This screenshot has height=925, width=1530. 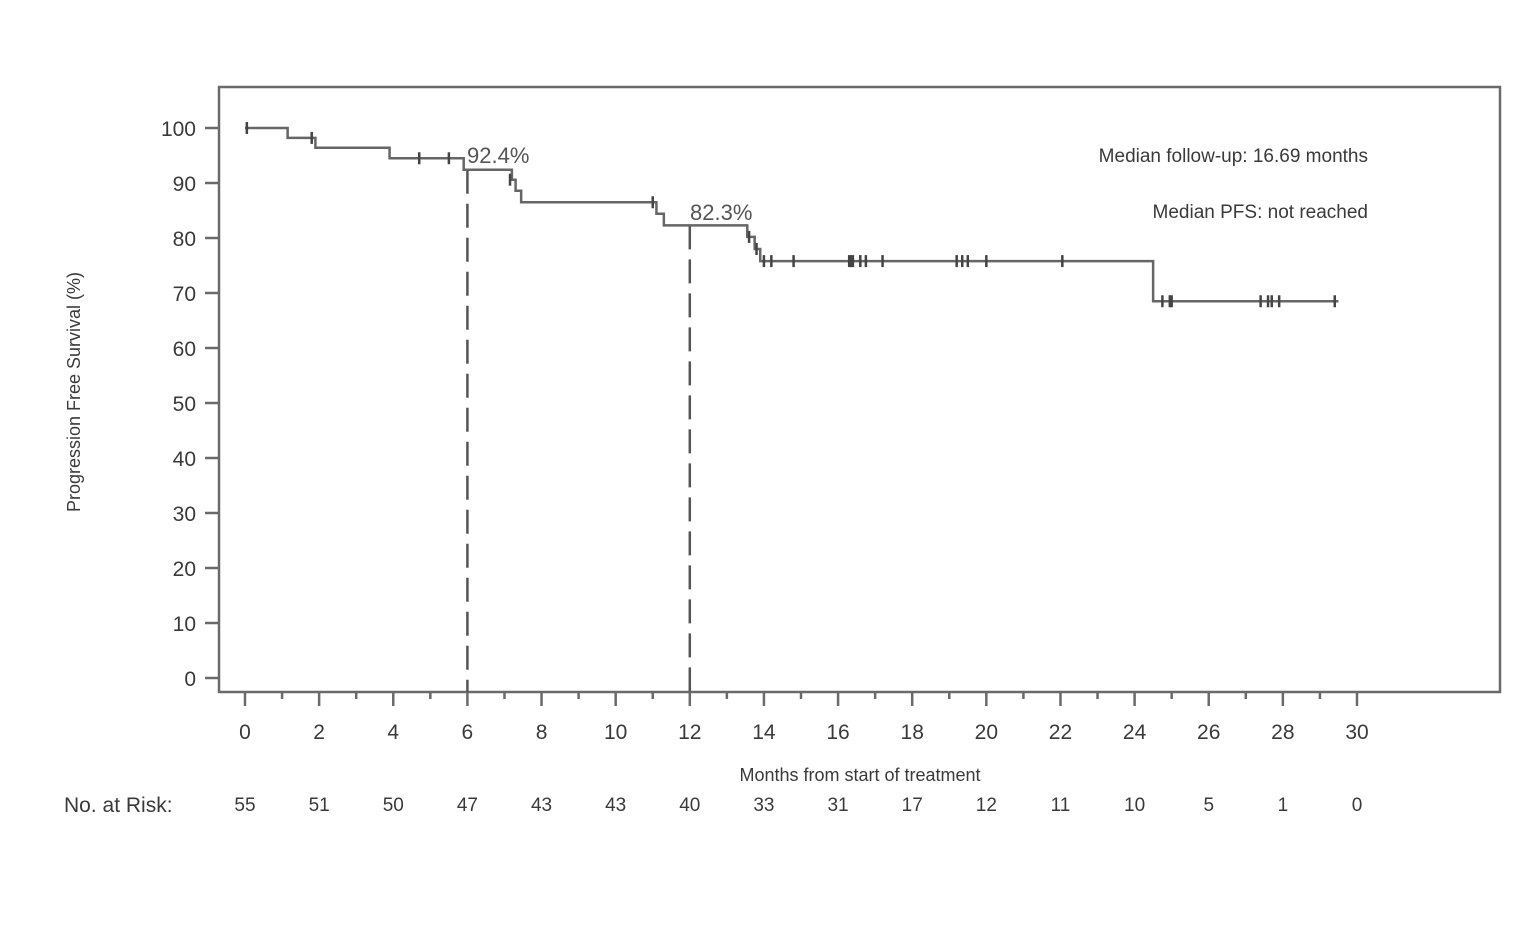 I want to click on y-tick-label: 80, so click(x=184, y=239).